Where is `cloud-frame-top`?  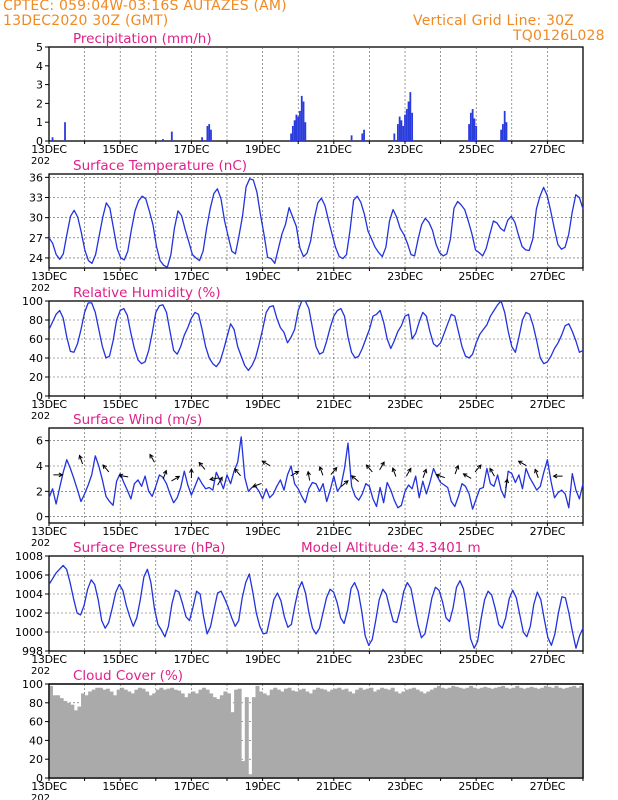 cloud-frame-top is located at coordinates (316, 731).